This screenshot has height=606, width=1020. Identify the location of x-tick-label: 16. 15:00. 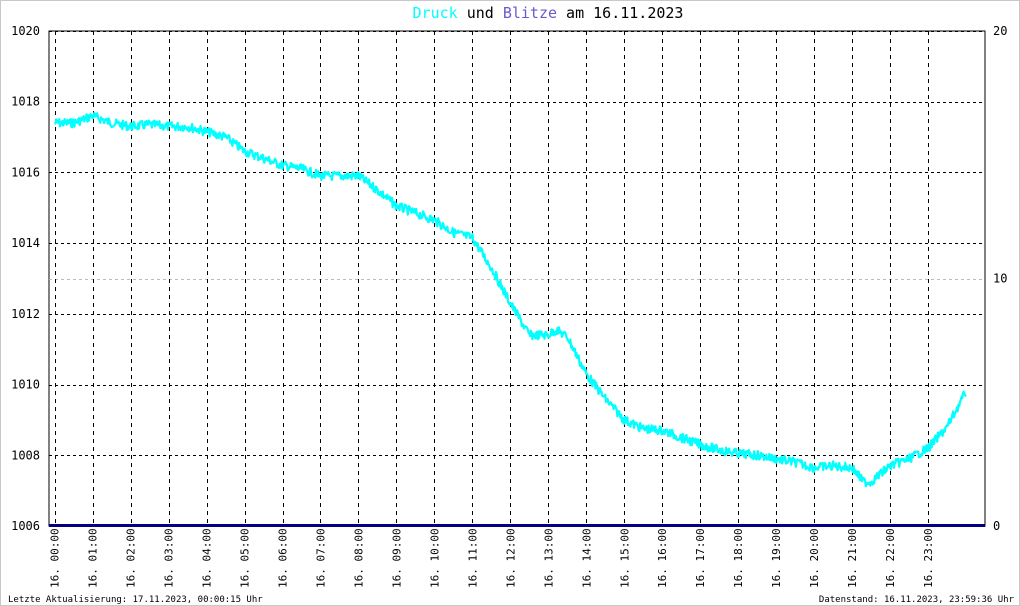
(624, 558).